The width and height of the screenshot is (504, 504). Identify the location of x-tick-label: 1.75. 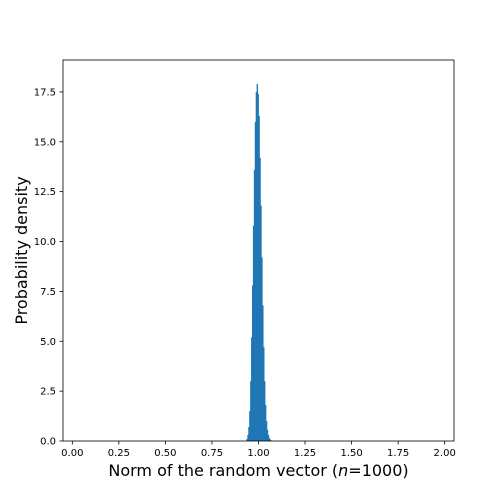
(398, 453).